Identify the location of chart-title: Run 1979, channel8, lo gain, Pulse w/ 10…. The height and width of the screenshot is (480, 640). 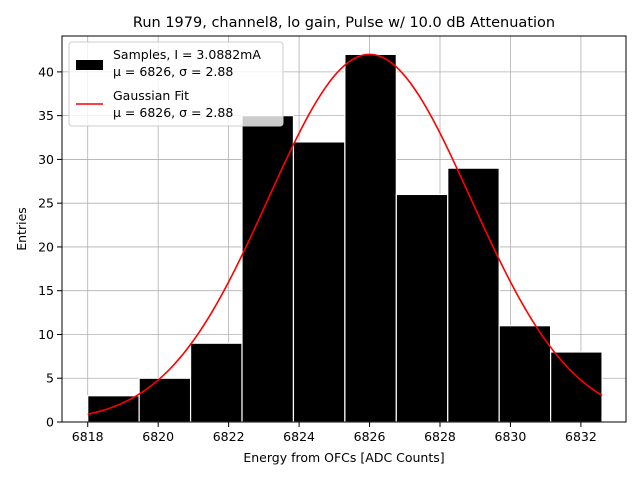
(344, 23).